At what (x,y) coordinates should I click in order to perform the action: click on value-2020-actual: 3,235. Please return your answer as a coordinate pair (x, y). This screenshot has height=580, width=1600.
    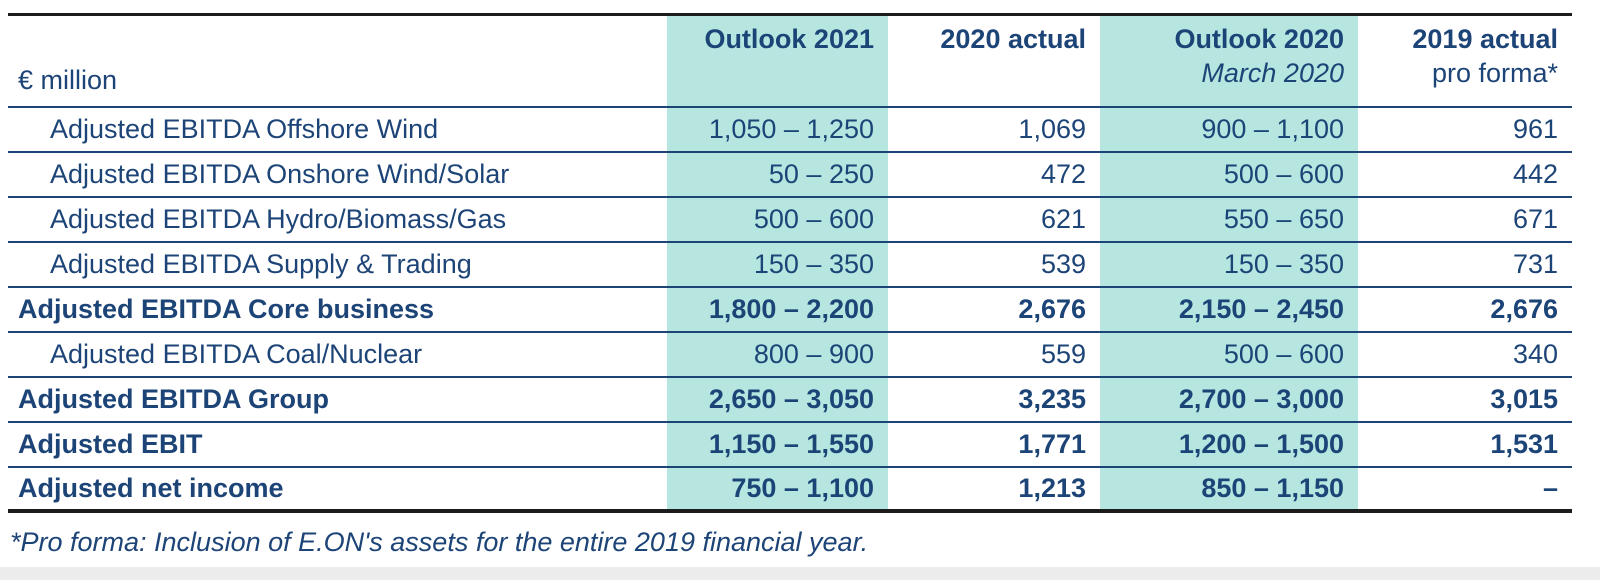
    Looking at the image, I should click on (1052, 399).